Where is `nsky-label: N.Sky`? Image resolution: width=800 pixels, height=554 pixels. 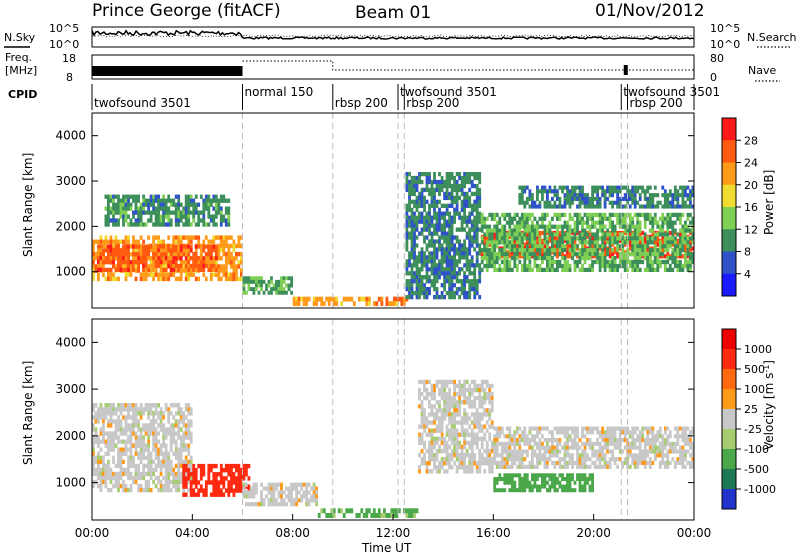
nsky-label: N.Sky is located at coordinates (20, 37).